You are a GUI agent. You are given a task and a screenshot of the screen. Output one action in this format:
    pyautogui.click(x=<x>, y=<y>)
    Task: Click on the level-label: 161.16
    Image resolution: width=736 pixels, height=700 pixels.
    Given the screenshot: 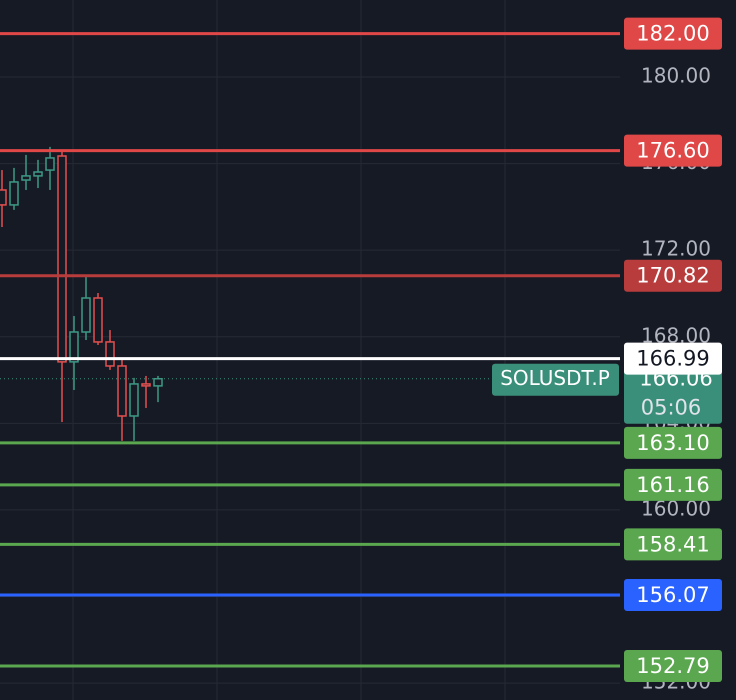 What is the action you would take?
    pyautogui.click(x=672, y=485)
    